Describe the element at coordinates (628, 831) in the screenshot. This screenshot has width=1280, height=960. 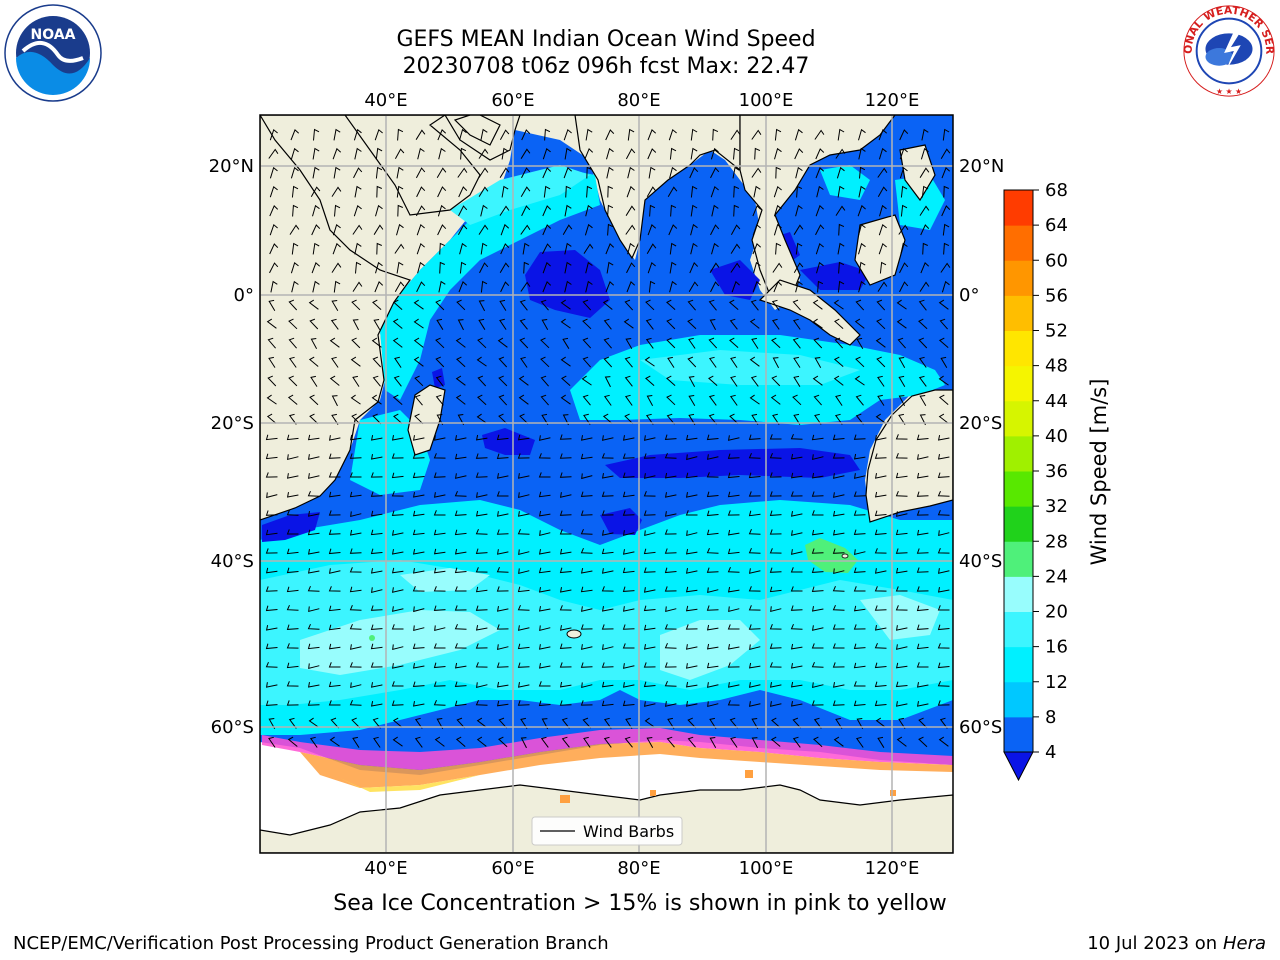
I see `legend-label: Wind Barbs` at that location.